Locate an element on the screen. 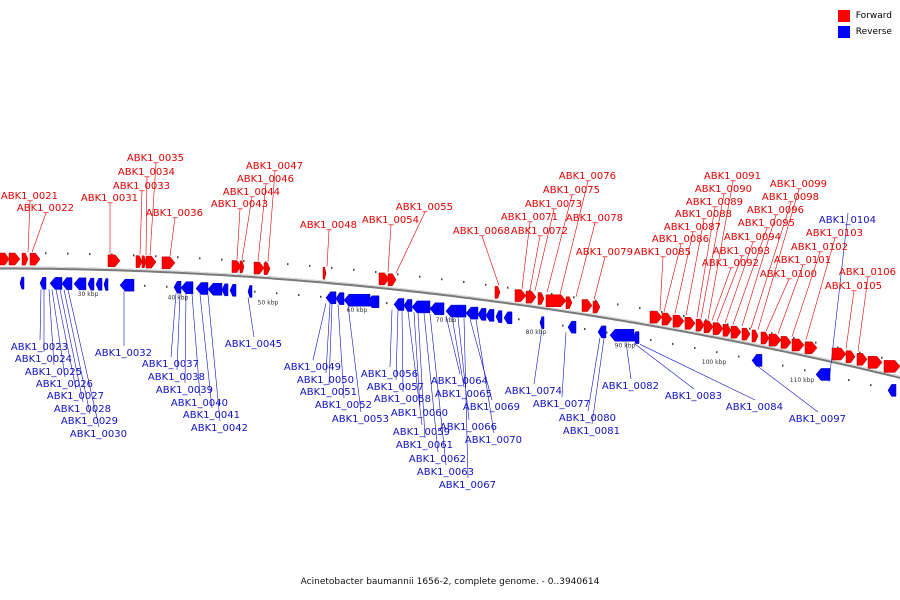 Image resolution: width=900 pixels, height=600 pixels. scale-label: 40 kbp is located at coordinates (178, 297).